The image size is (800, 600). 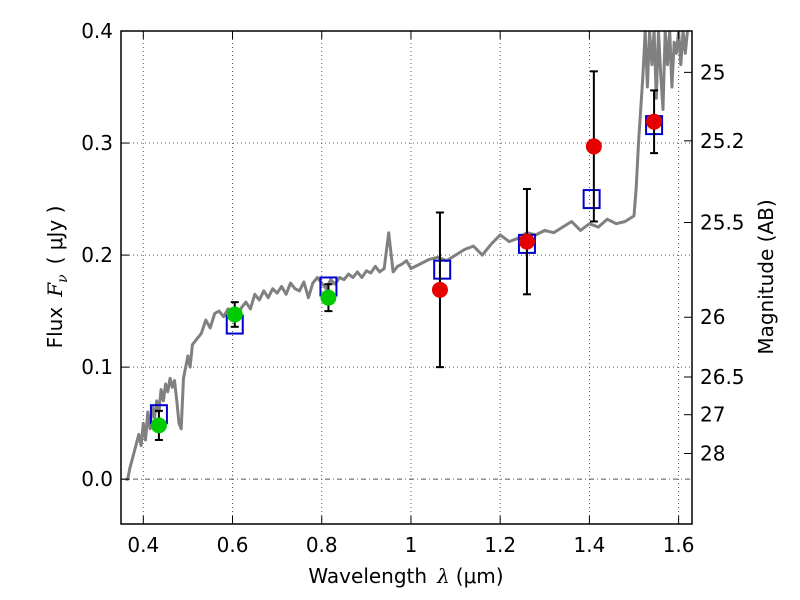 What do you see at coordinates (722, 141) in the screenshot?
I see `magnitude-tick-label: 25.2` at bounding box center [722, 141].